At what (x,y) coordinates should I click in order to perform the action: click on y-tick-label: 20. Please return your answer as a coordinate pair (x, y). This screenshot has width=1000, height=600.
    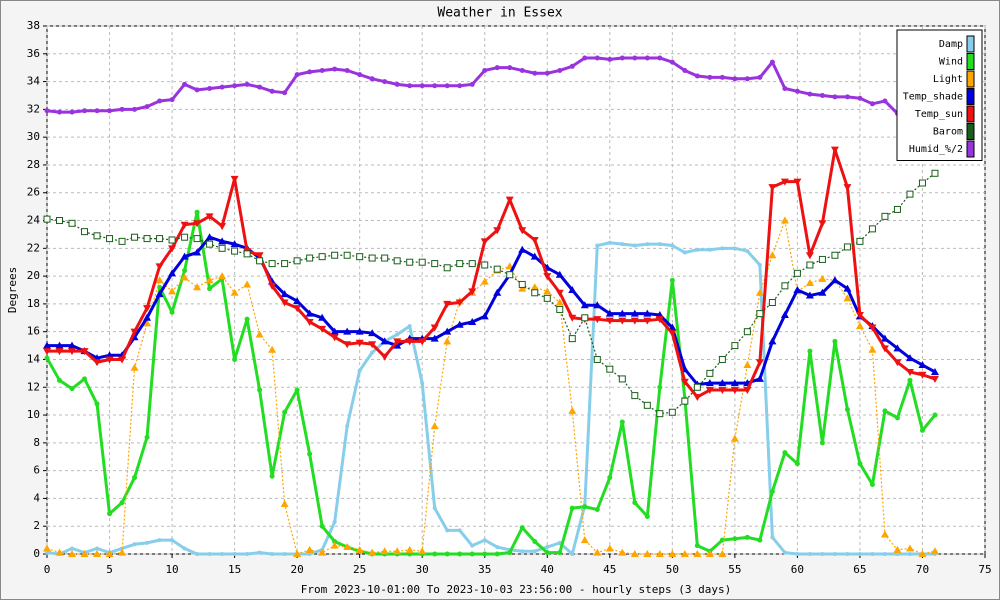
    Looking at the image, I should click on (33, 275).